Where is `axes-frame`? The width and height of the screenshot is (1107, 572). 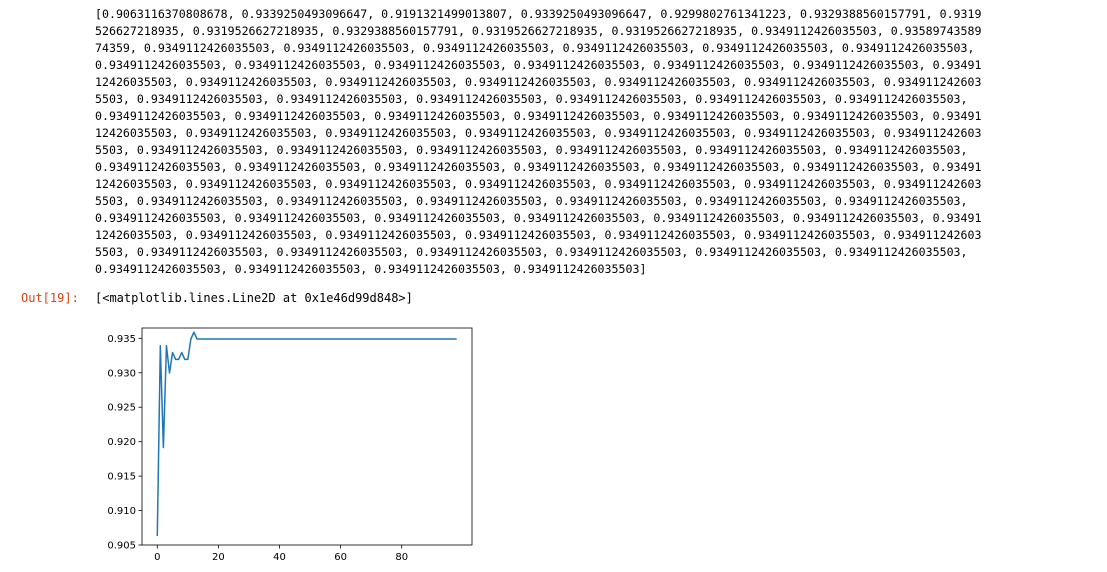 axes-frame is located at coordinates (307, 436).